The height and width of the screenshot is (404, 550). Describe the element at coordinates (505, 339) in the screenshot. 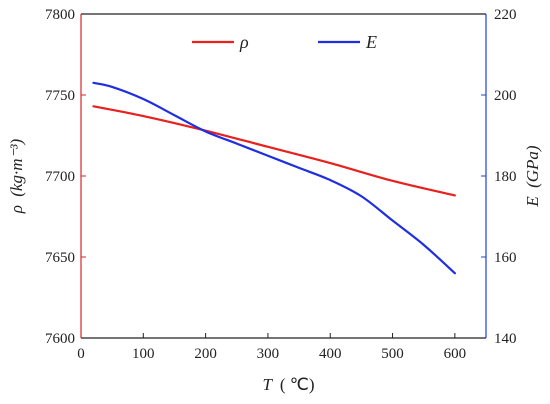

I see `right-y-tick-label: 140` at that location.